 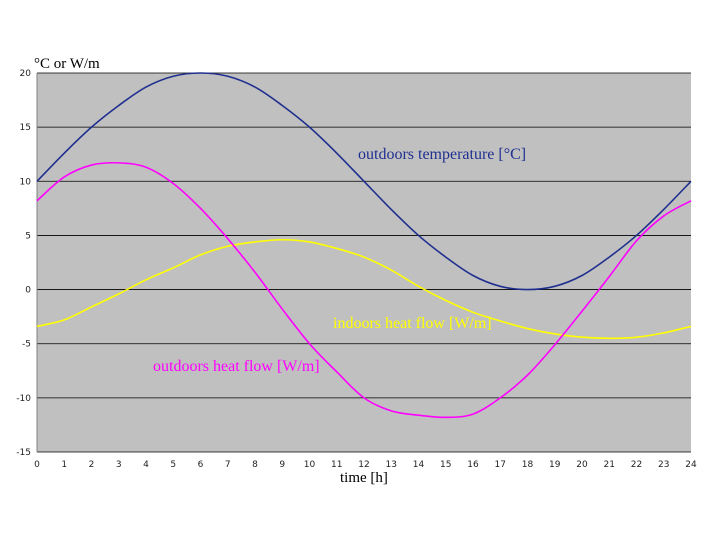 I want to click on y-axis-title: °C or W/m, so click(x=67, y=64).